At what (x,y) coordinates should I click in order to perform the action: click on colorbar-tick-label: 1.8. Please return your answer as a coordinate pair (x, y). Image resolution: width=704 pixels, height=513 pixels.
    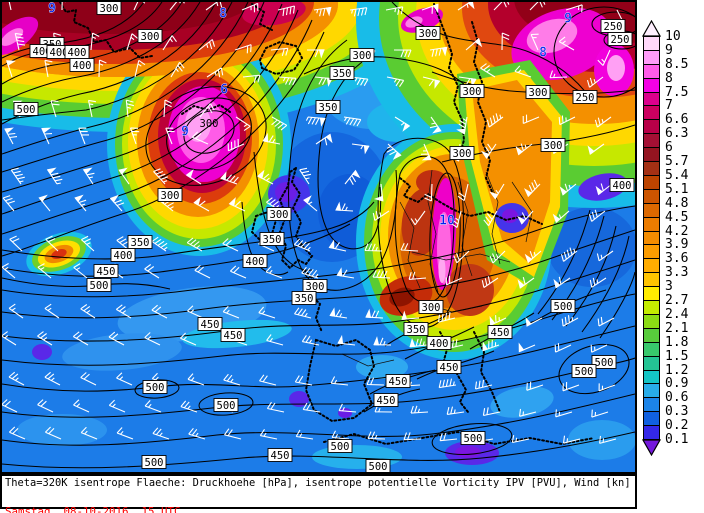
    Looking at the image, I should click on (677, 342).